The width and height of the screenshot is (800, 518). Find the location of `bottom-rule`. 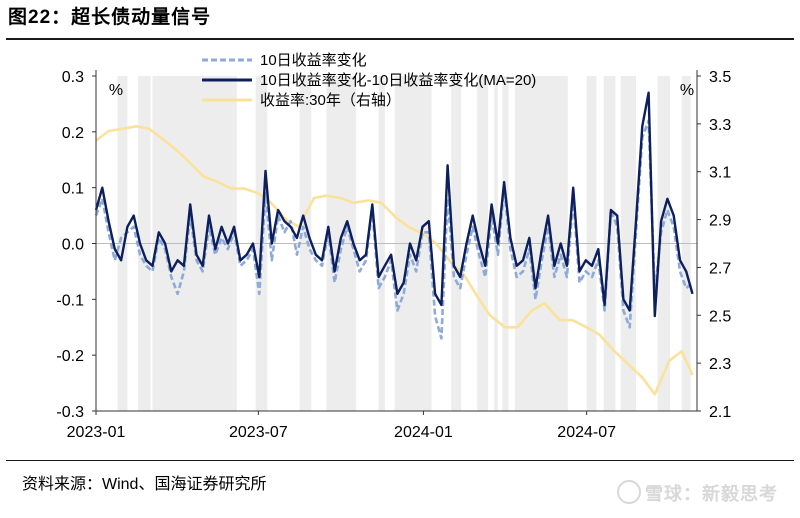

bottom-rule is located at coordinates (400, 460).